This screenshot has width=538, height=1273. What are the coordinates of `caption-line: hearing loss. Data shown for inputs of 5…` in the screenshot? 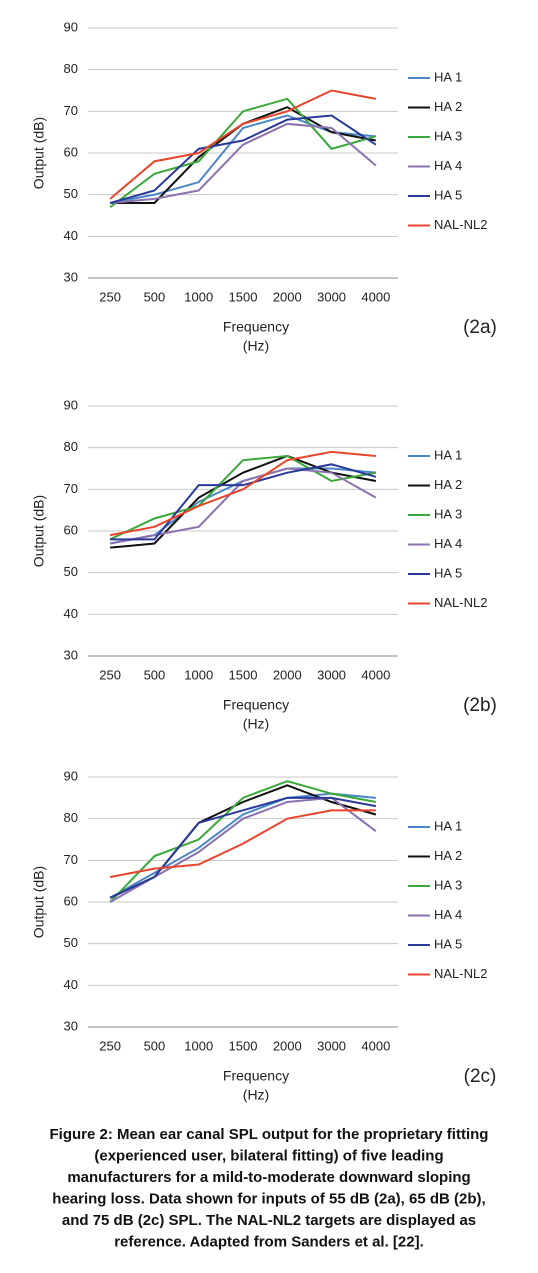 It's located at (268, 1198).